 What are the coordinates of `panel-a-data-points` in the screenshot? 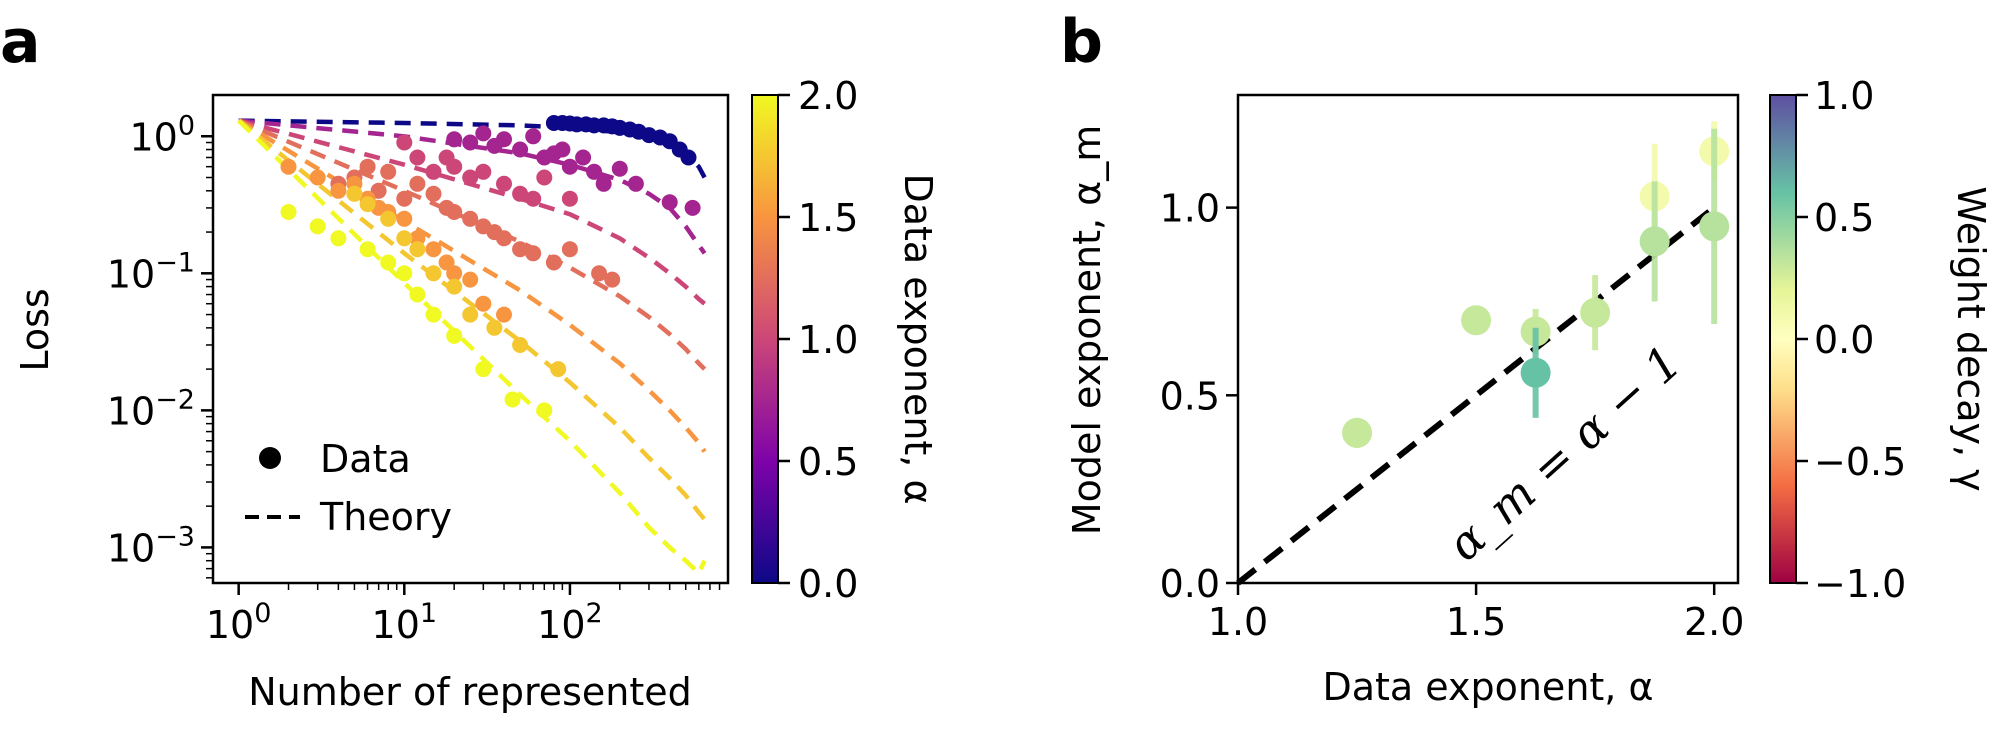 It's located at (490, 267).